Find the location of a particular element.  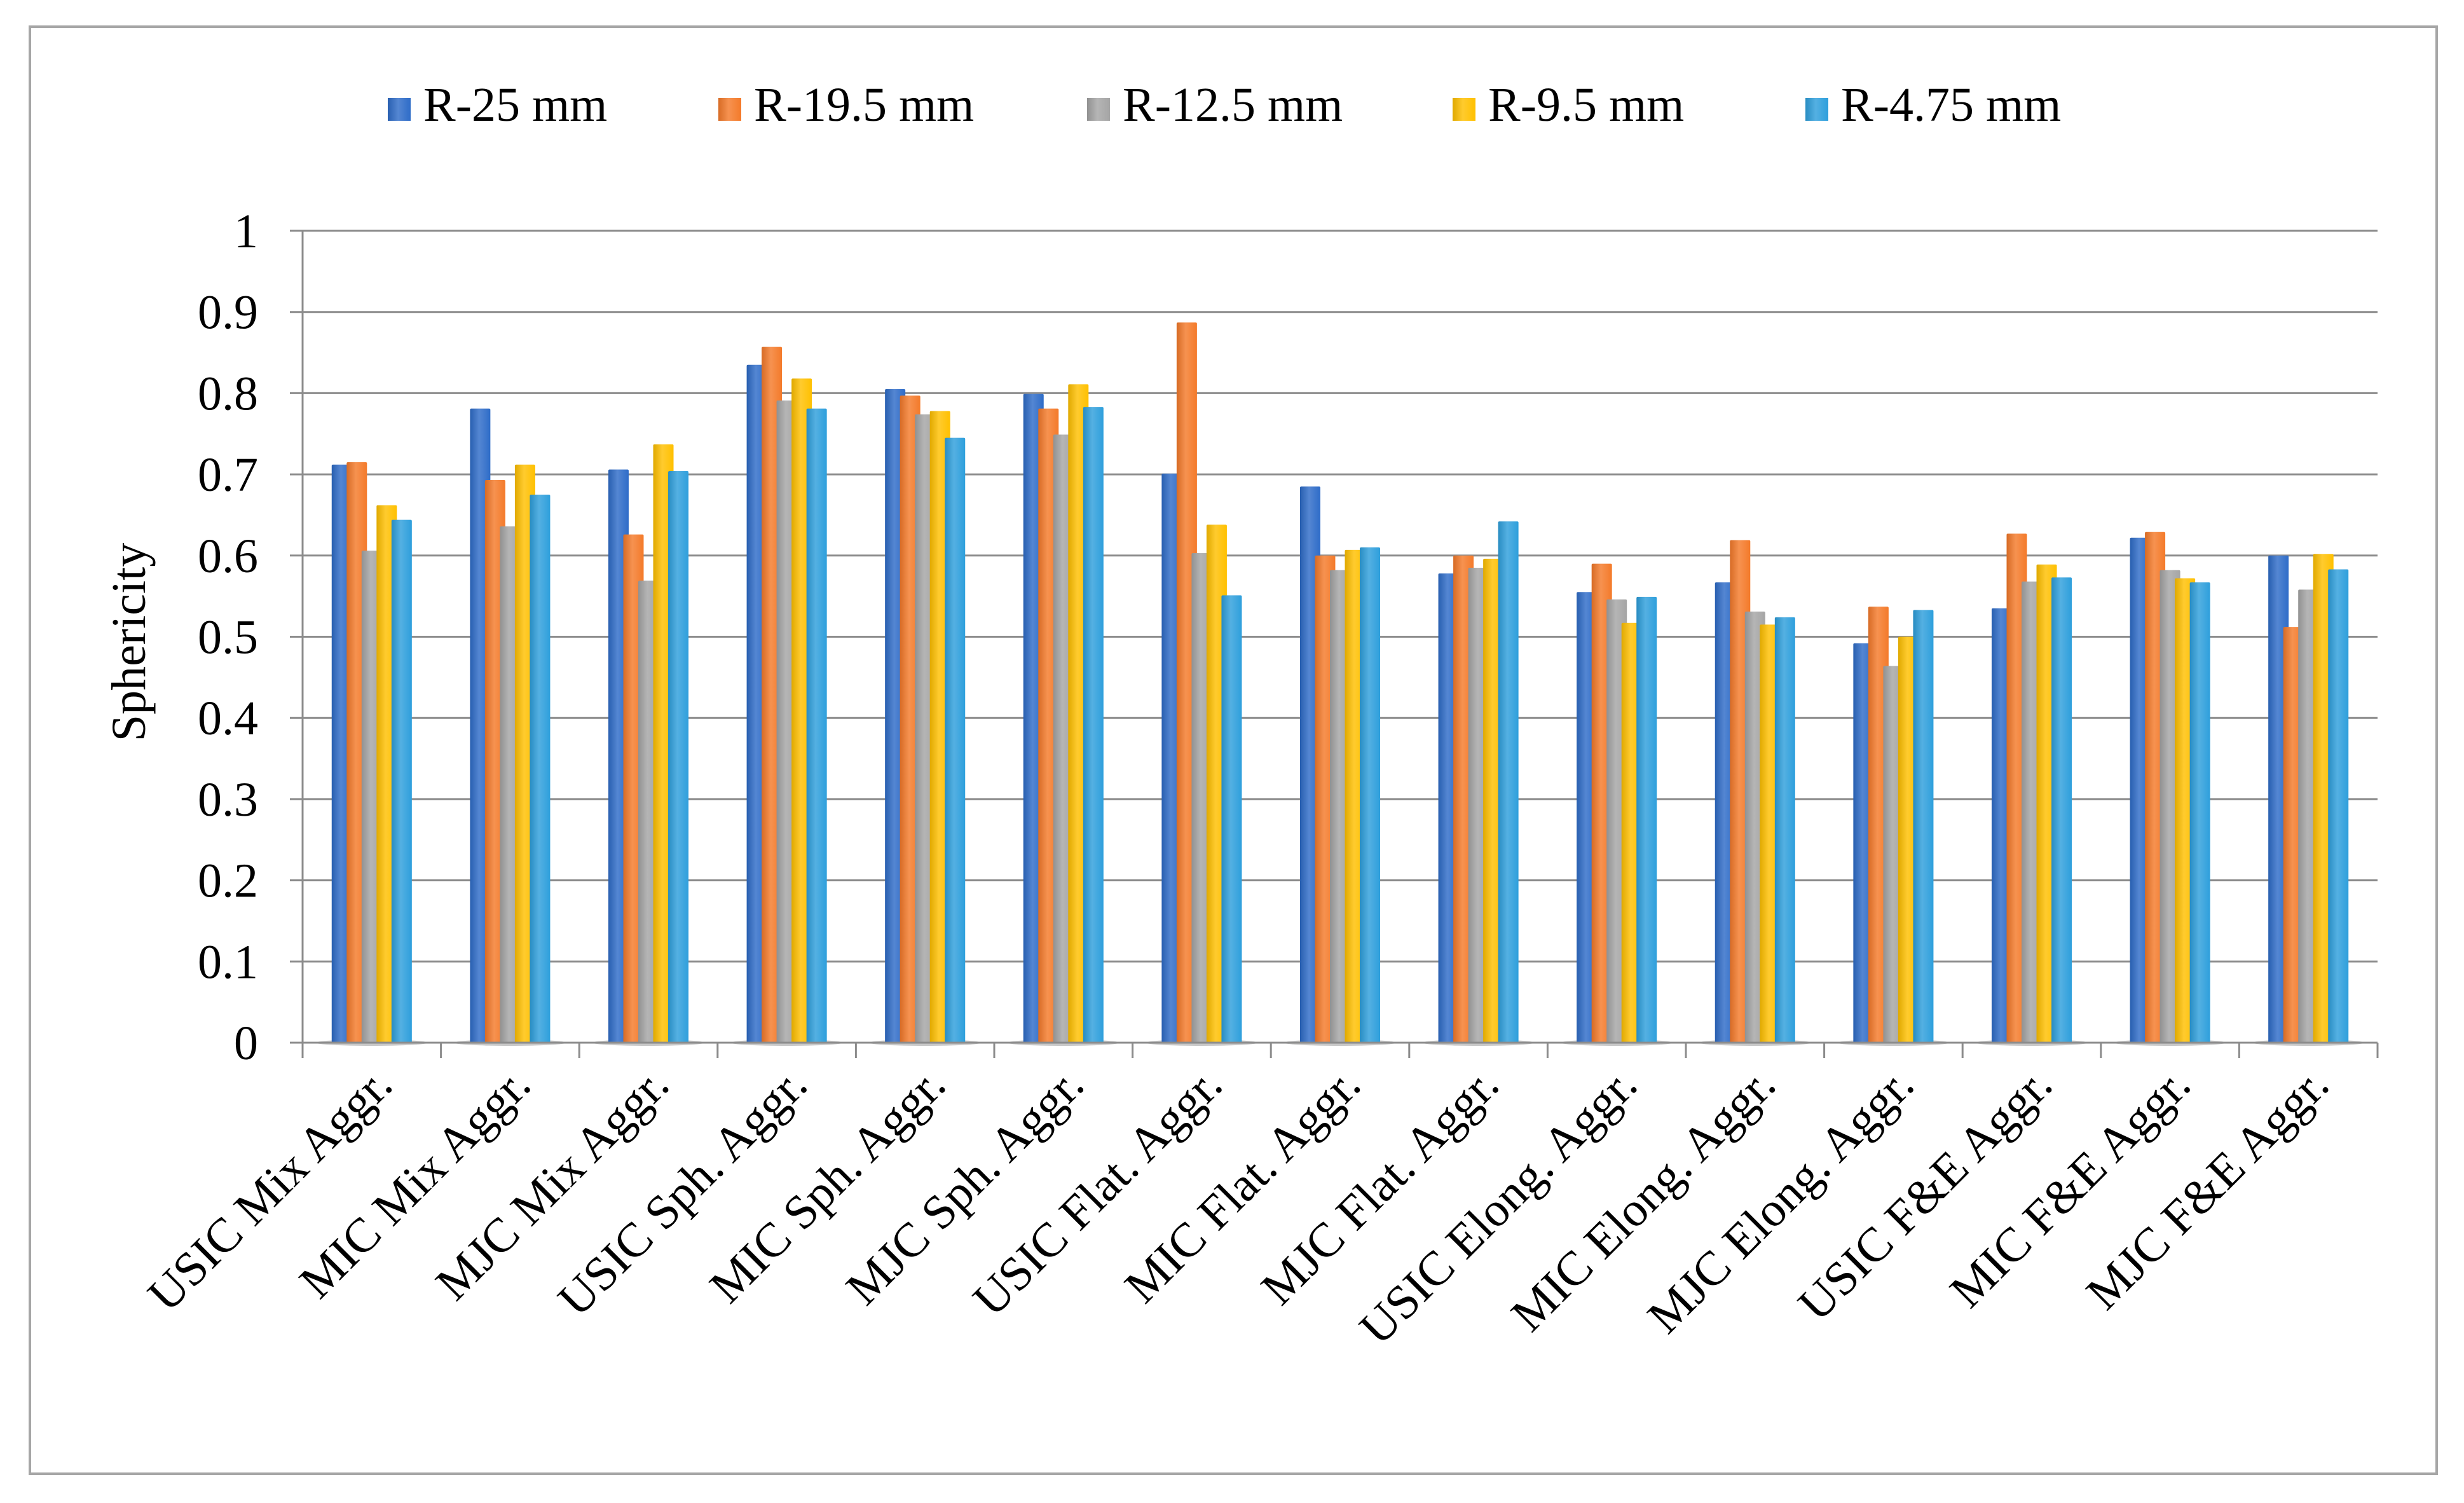

bar-r-4-75-mm-mjc-elong-aggr is located at coordinates (1924, 827).